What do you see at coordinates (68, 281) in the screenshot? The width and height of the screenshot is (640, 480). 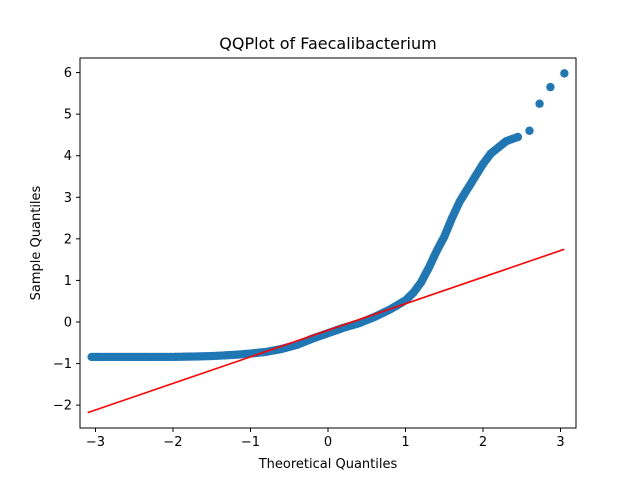 I see `y-tick-label: 1` at bounding box center [68, 281].